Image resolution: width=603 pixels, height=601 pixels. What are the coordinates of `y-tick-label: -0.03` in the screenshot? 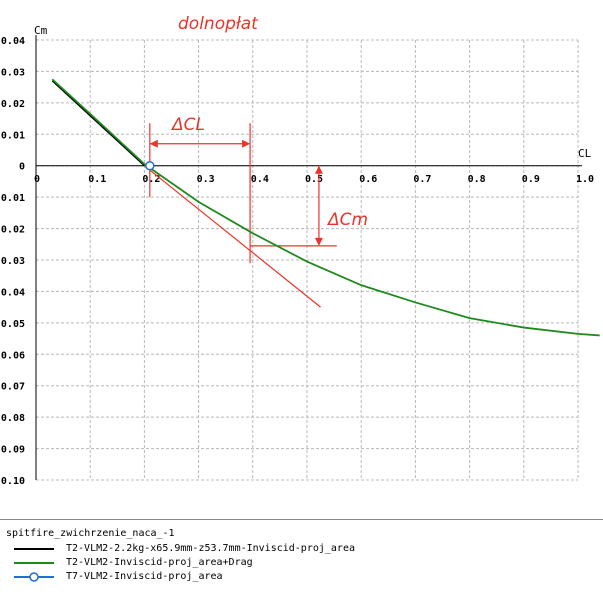 It's located at (12, 261).